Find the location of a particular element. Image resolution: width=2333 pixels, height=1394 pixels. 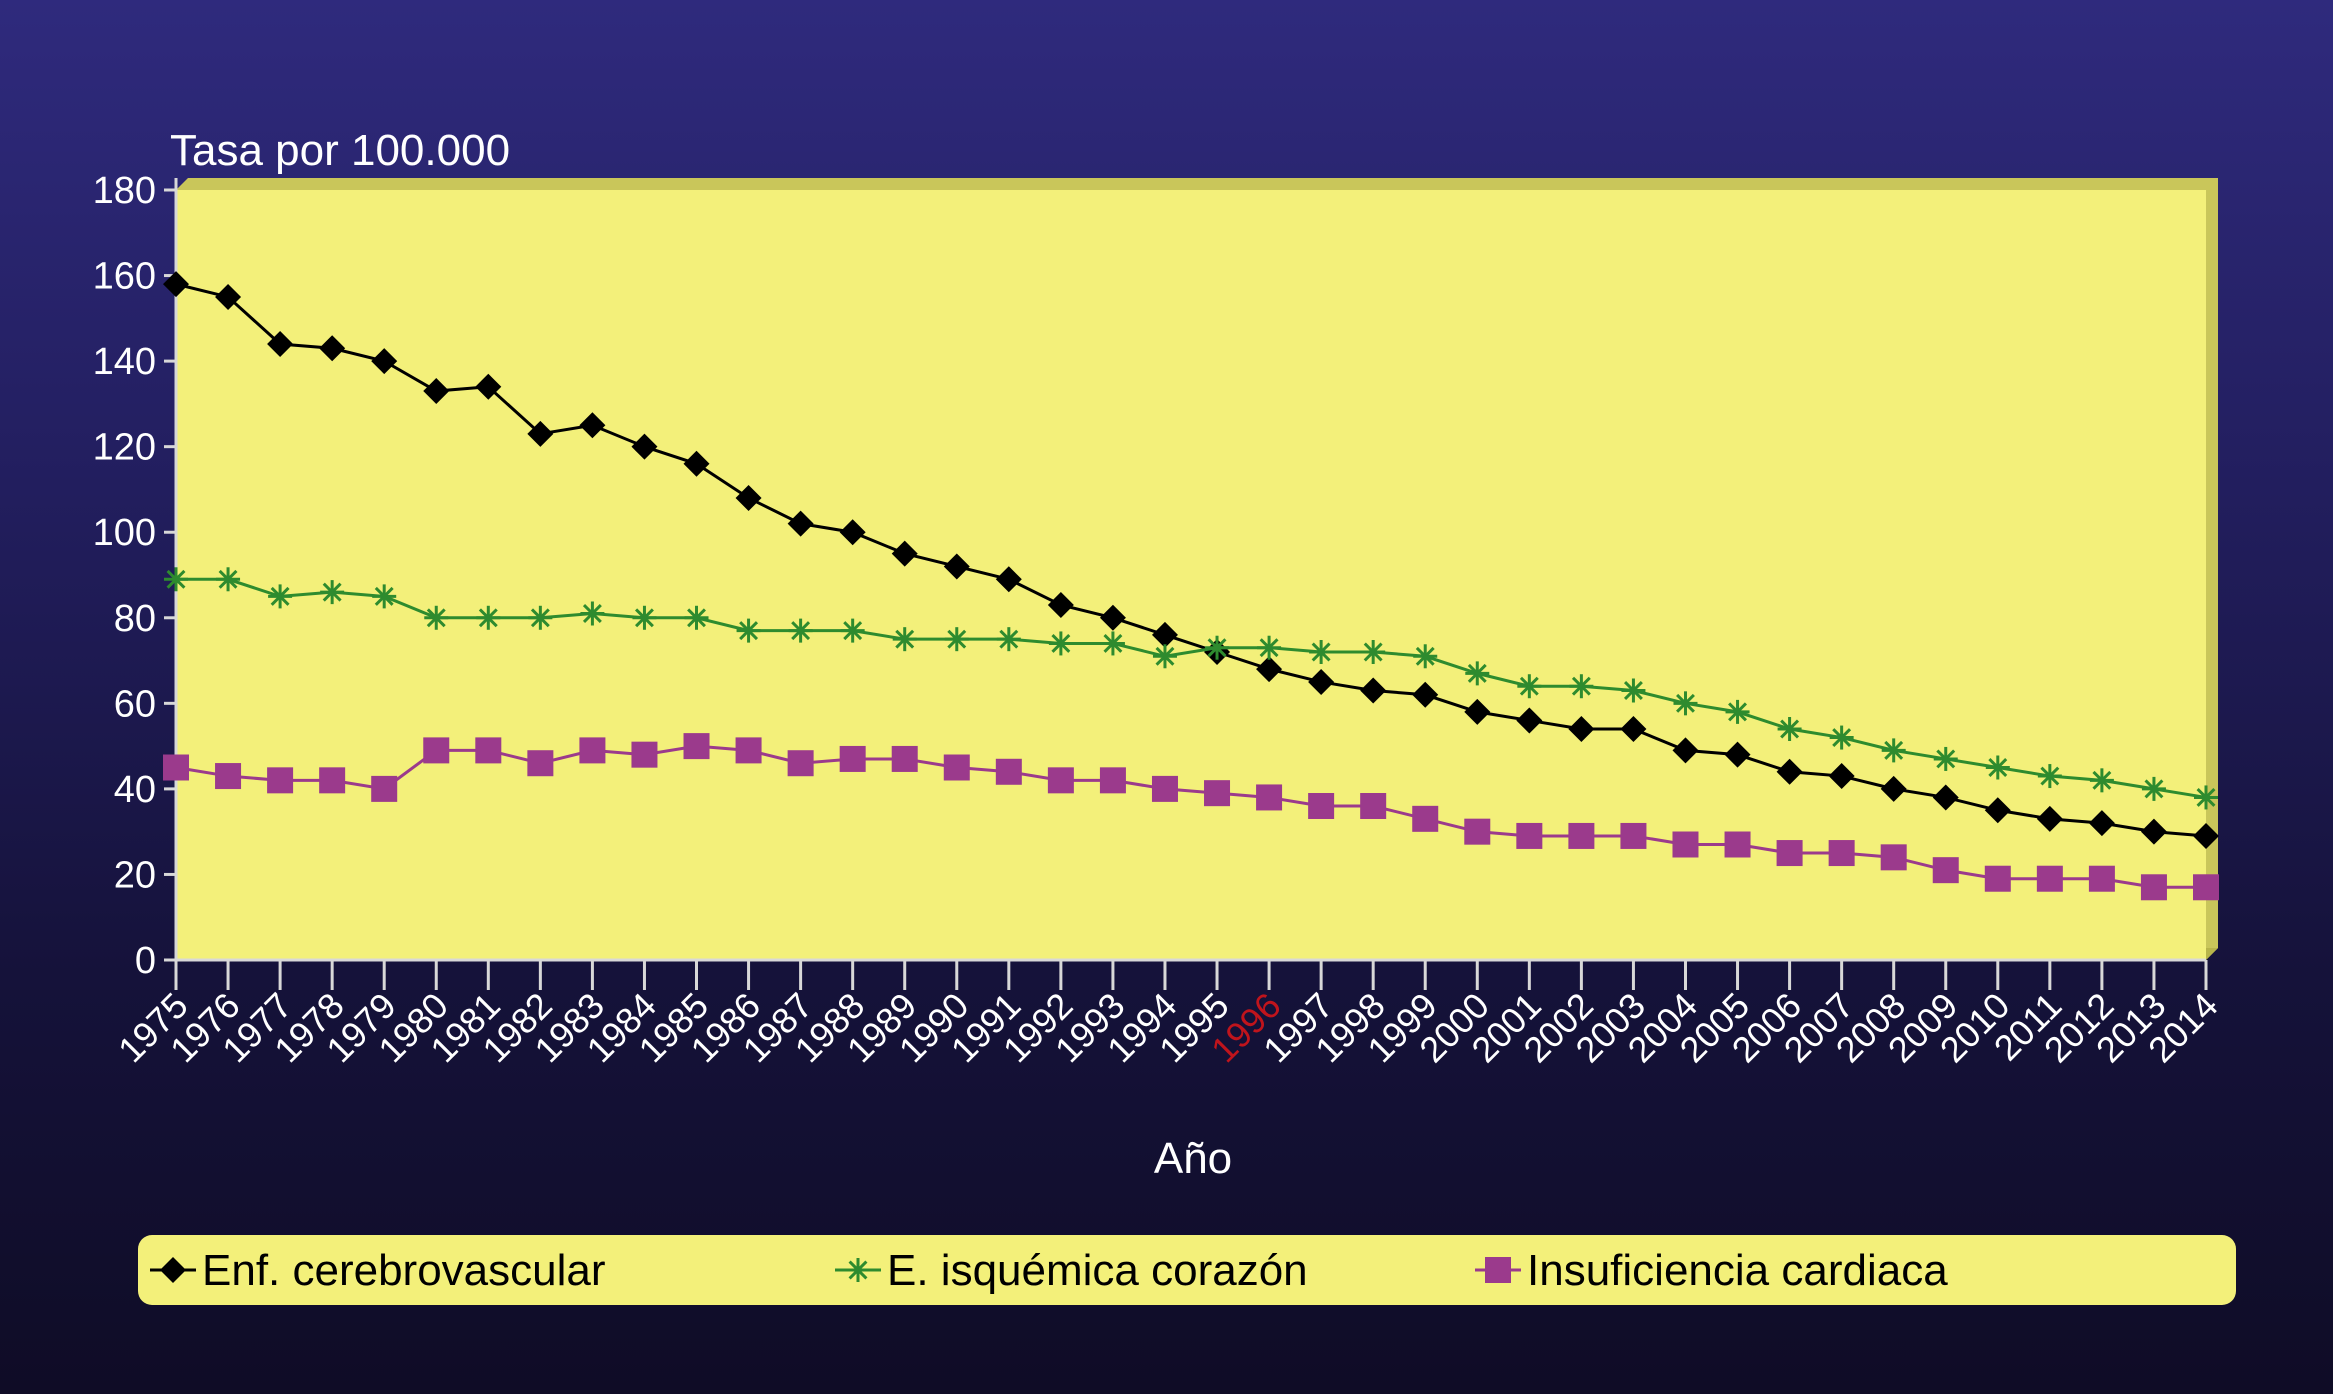

legend-item-3: Insuficiencia cardiaca is located at coordinates (1711, 1270).